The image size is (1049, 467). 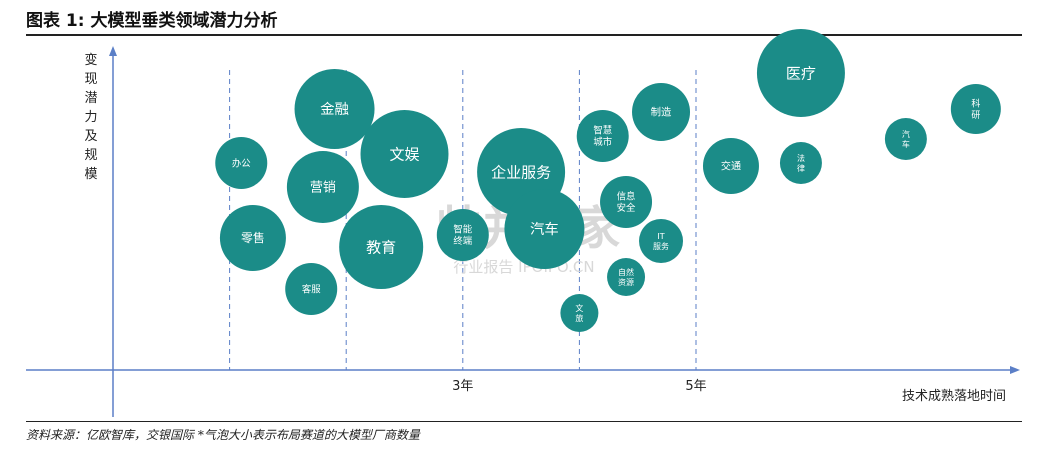 I want to click on source-note: 资料来源：亿欧智库，交银国际 *气泡大小表示布局赛道的大模型厂商数量, so click(x=223, y=435).